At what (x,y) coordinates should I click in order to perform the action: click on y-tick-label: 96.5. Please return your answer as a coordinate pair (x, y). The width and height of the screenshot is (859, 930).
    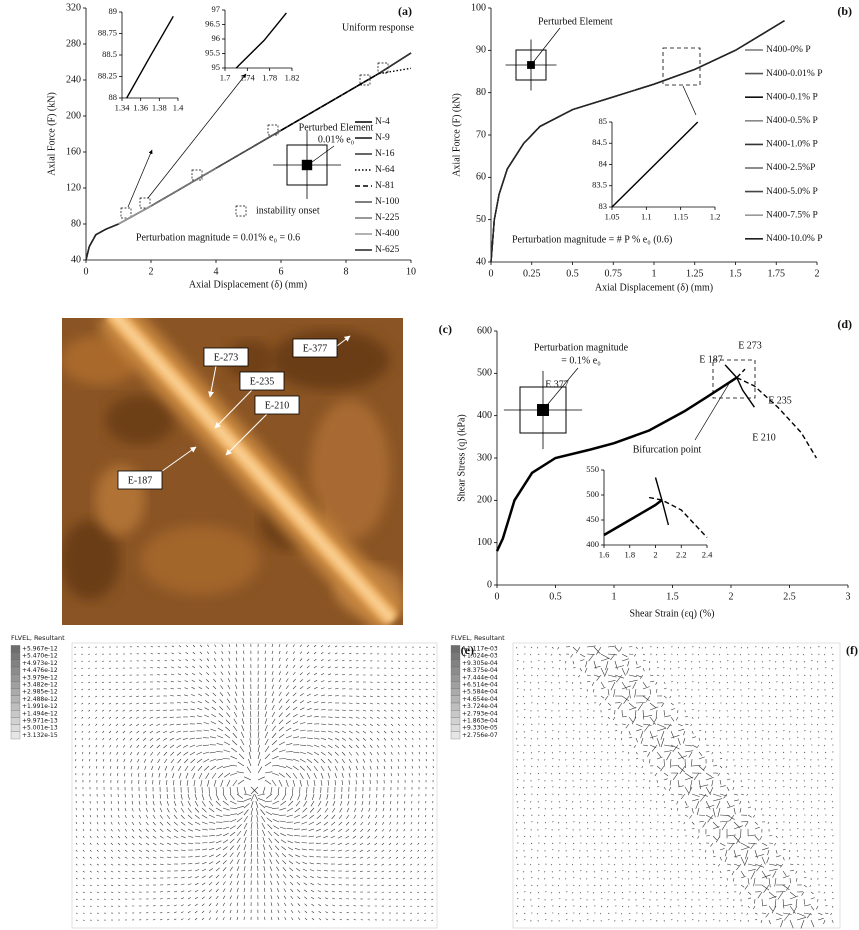
    Looking at the image, I should click on (212, 23).